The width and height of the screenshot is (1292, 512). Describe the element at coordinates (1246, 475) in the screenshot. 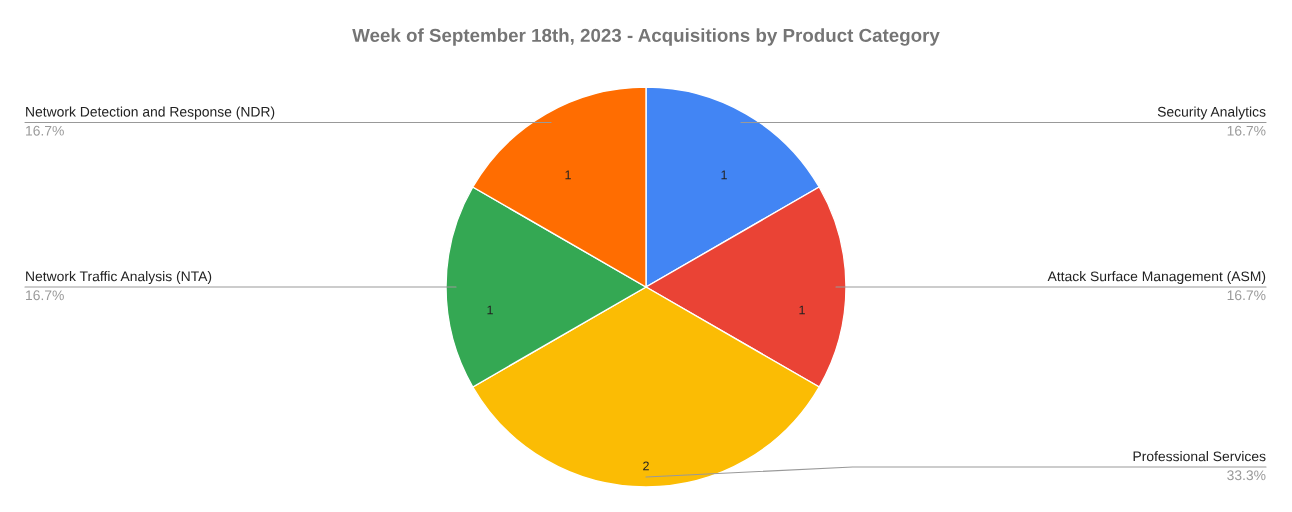

I see `text: 33.3%` at that location.